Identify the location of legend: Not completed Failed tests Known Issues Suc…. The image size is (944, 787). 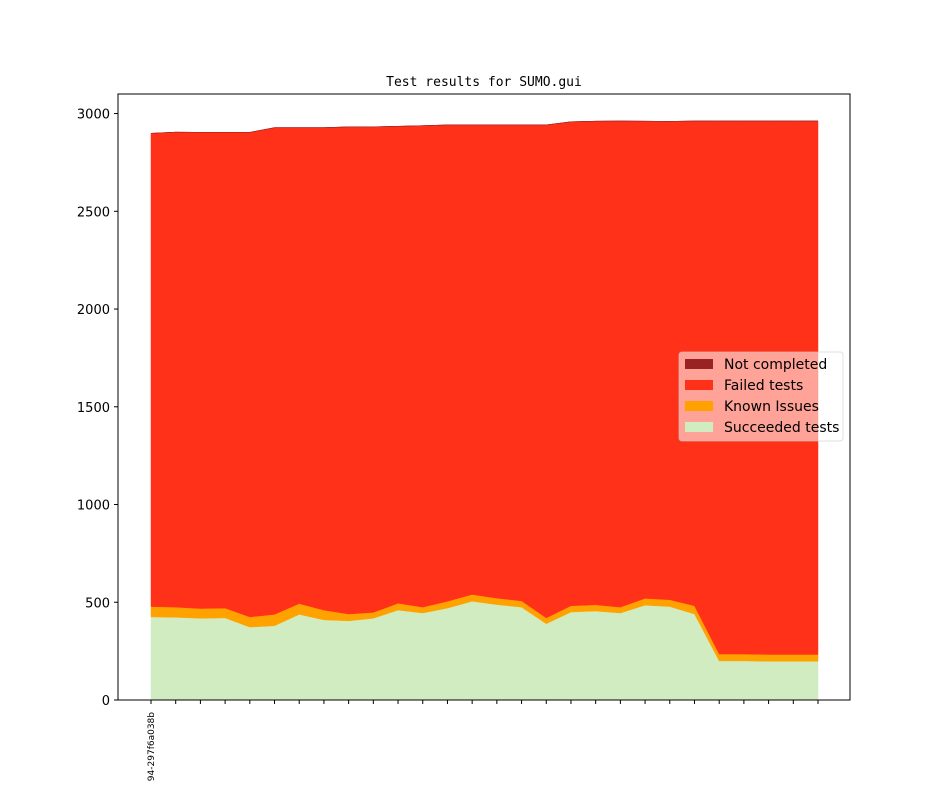
(761, 396).